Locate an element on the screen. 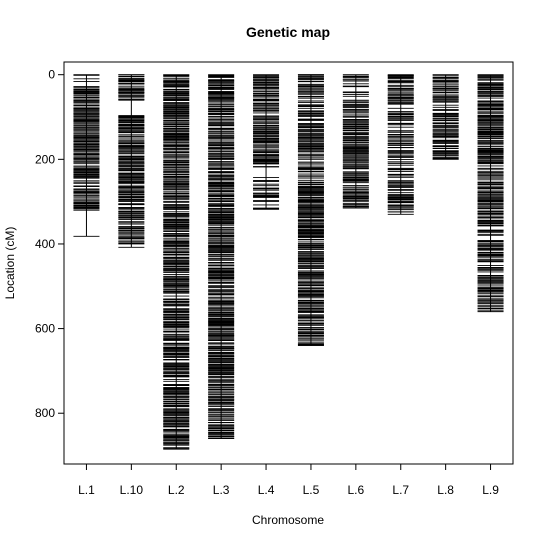 This screenshot has height=545, width=546. y-axis-label: Location (cM) is located at coordinates (10, 263).